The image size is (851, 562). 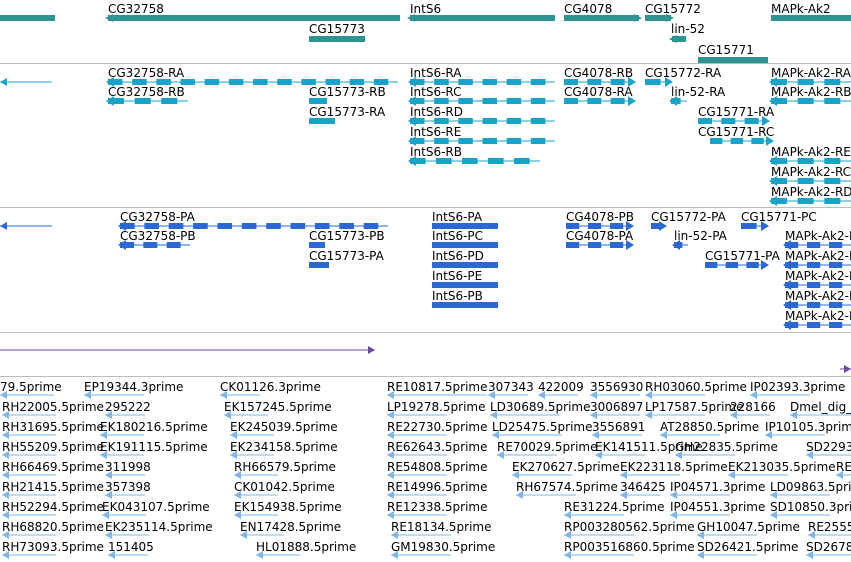 What do you see at coordinates (29, 435) in the screenshot?
I see `feature-rh31695-5prime` at bounding box center [29, 435].